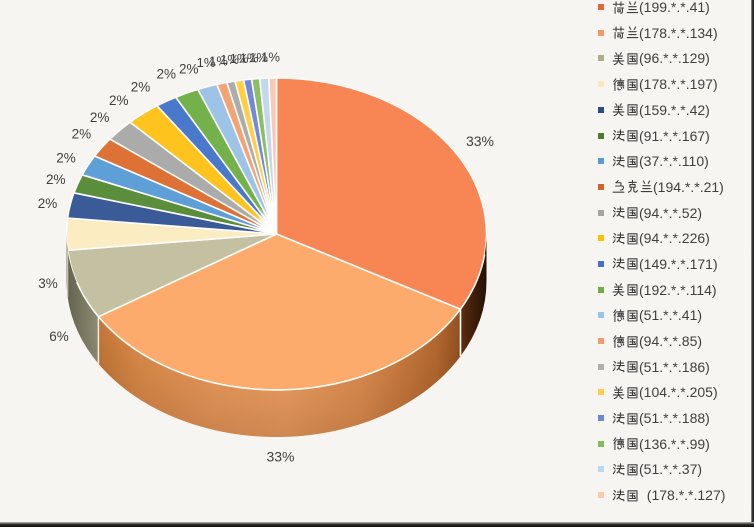  I want to click on svg-text: 6%, so click(59, 336).